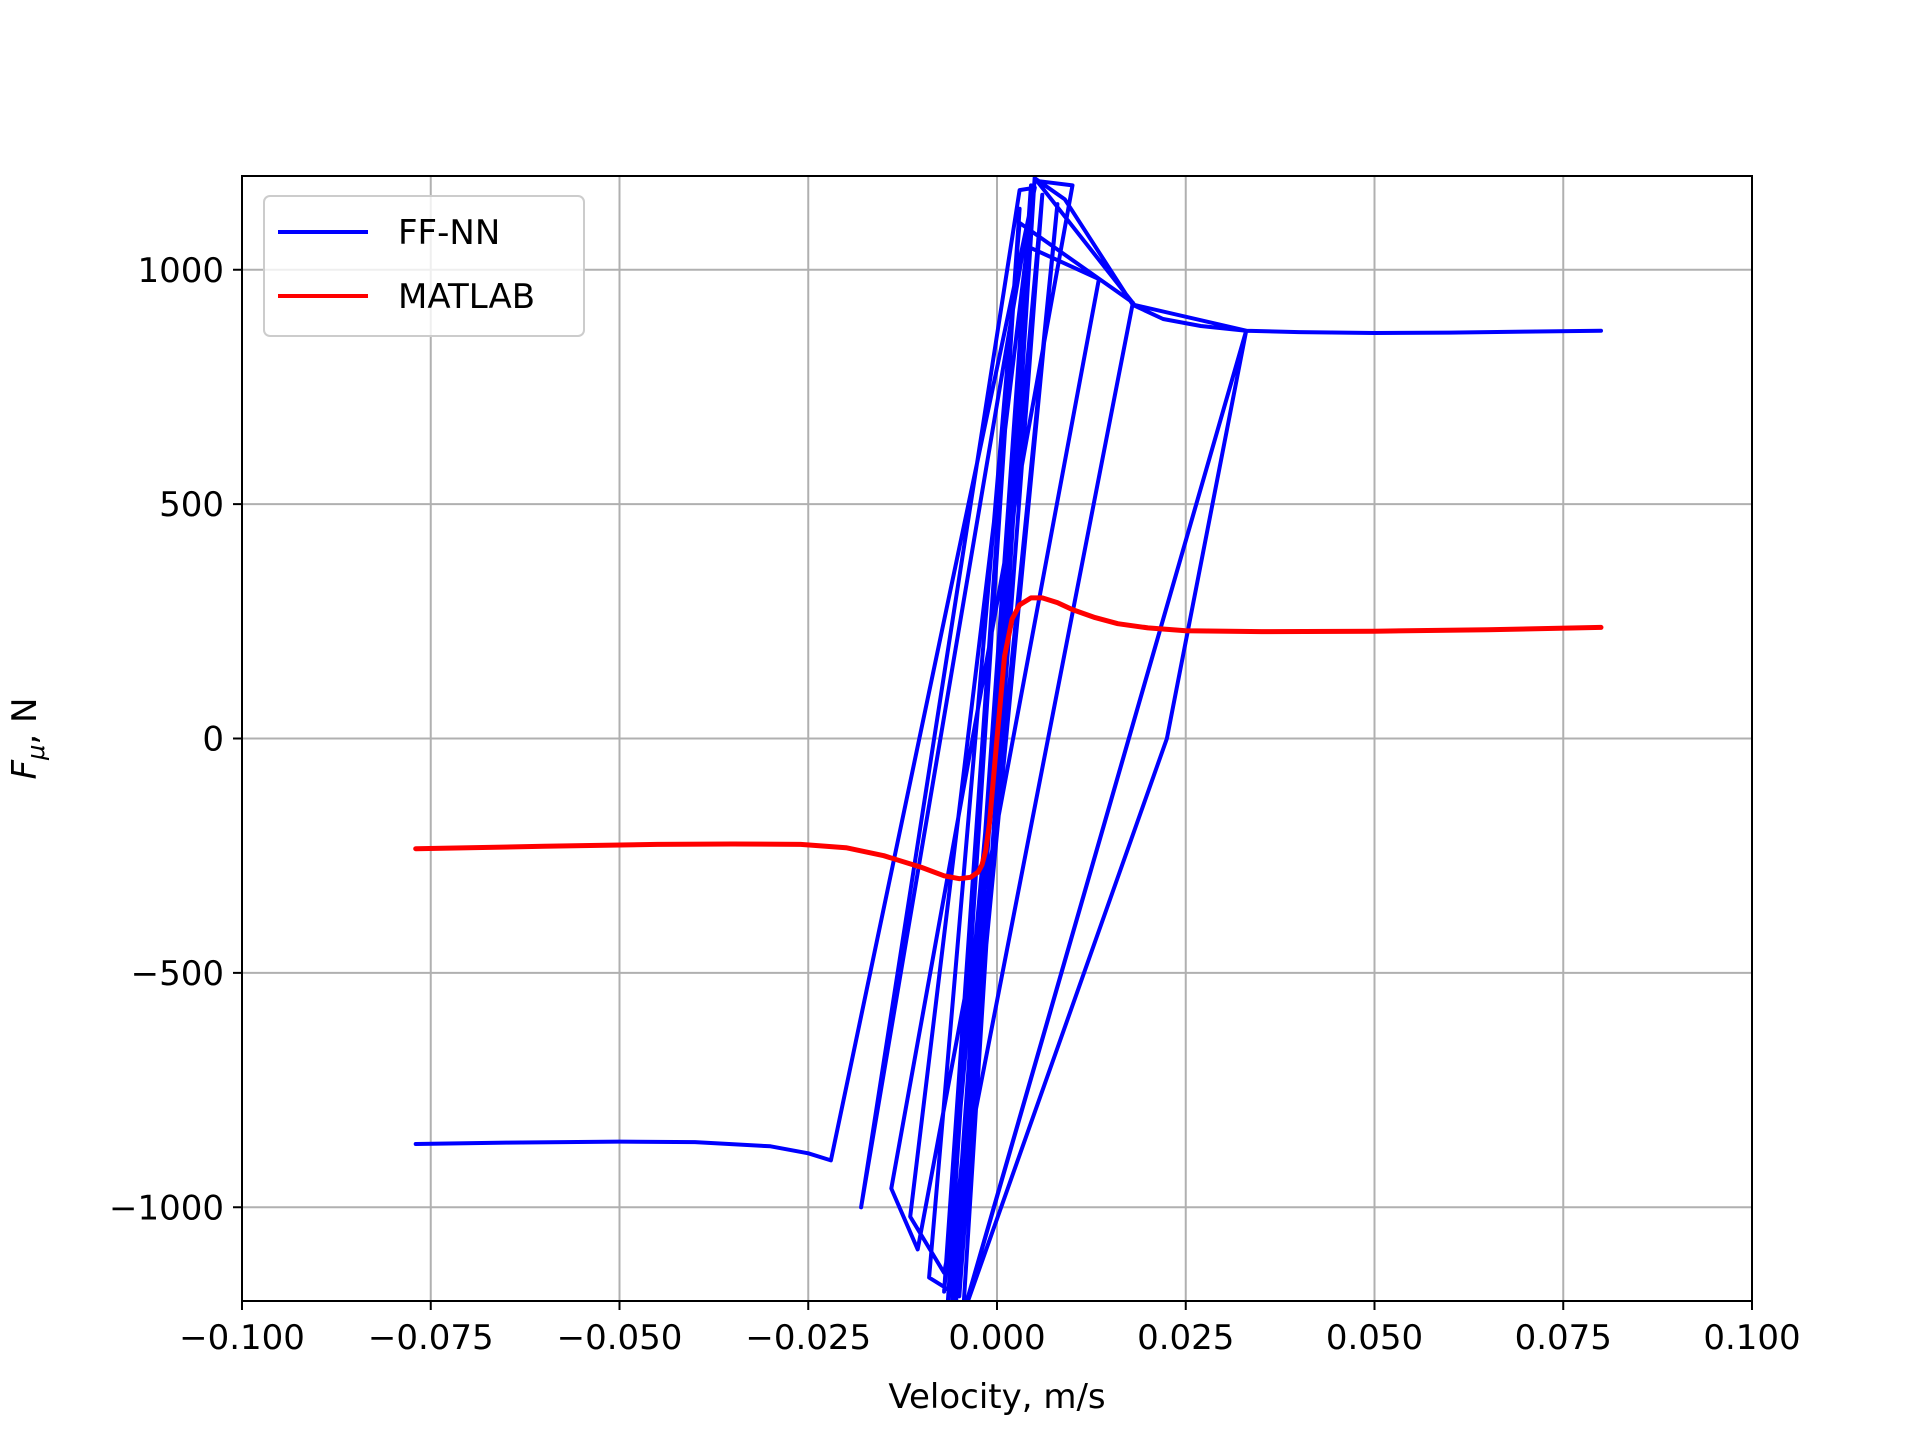  I want to click on x-tick-label: −0.025, so click(808, 1338).